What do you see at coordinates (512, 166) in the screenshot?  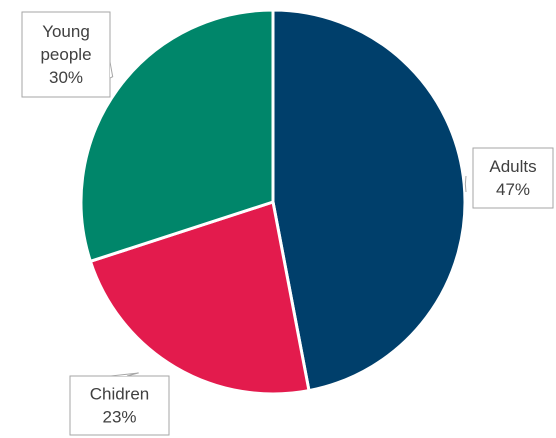 I see `data-label-category: Adults` at bounding box center [512, 166].